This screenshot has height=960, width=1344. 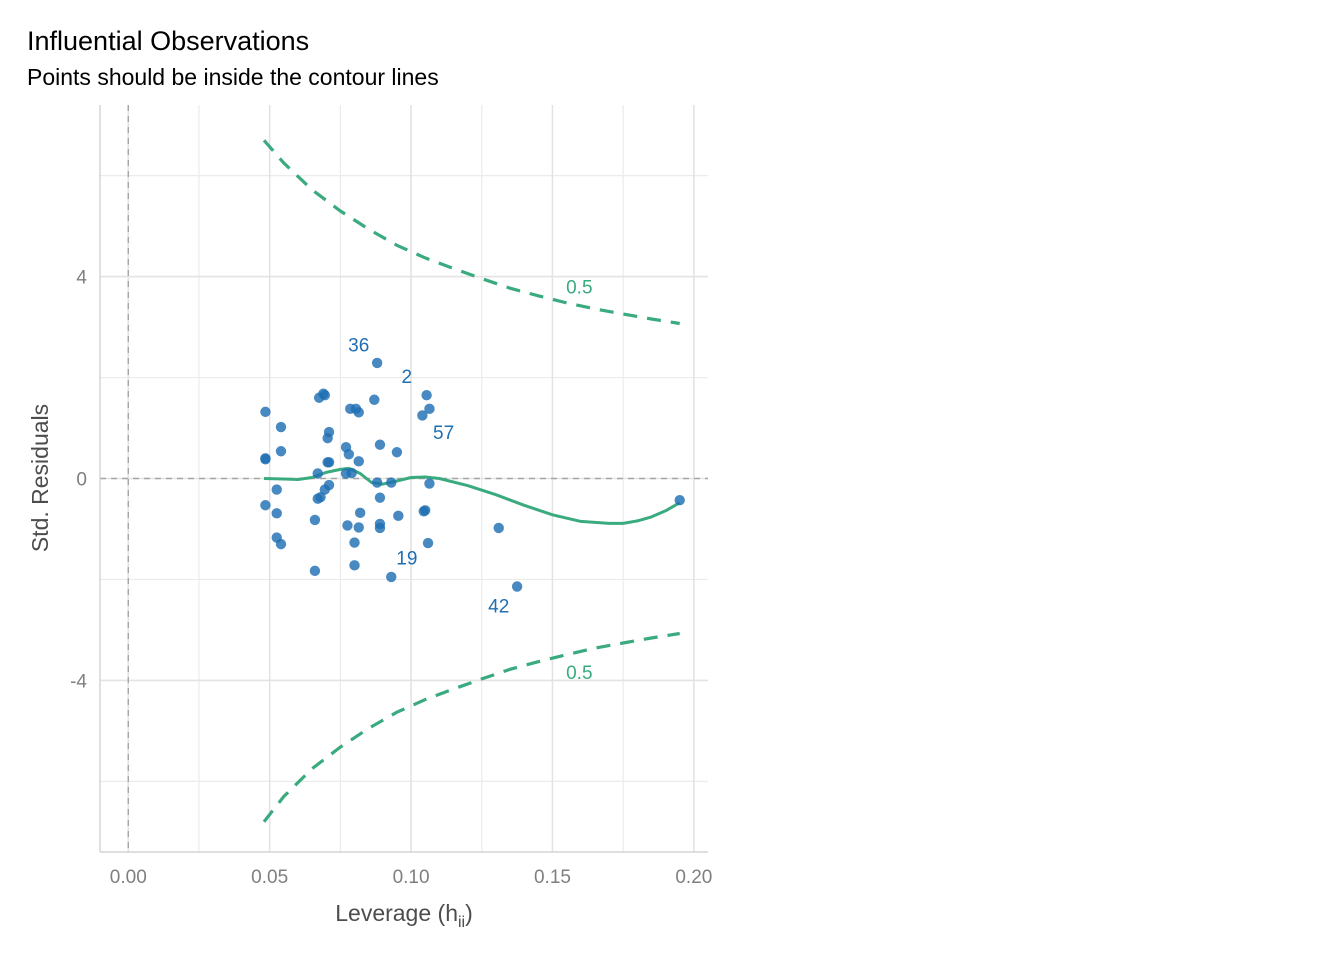 What do you see at coordinates (78, 681) in the screenshot?
I see `y-tick-label: -4` at bounding box center [78, 681].